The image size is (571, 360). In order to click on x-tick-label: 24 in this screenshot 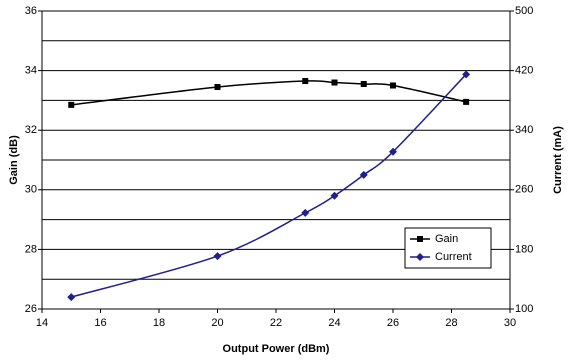, I will do `click(334, 323)`.